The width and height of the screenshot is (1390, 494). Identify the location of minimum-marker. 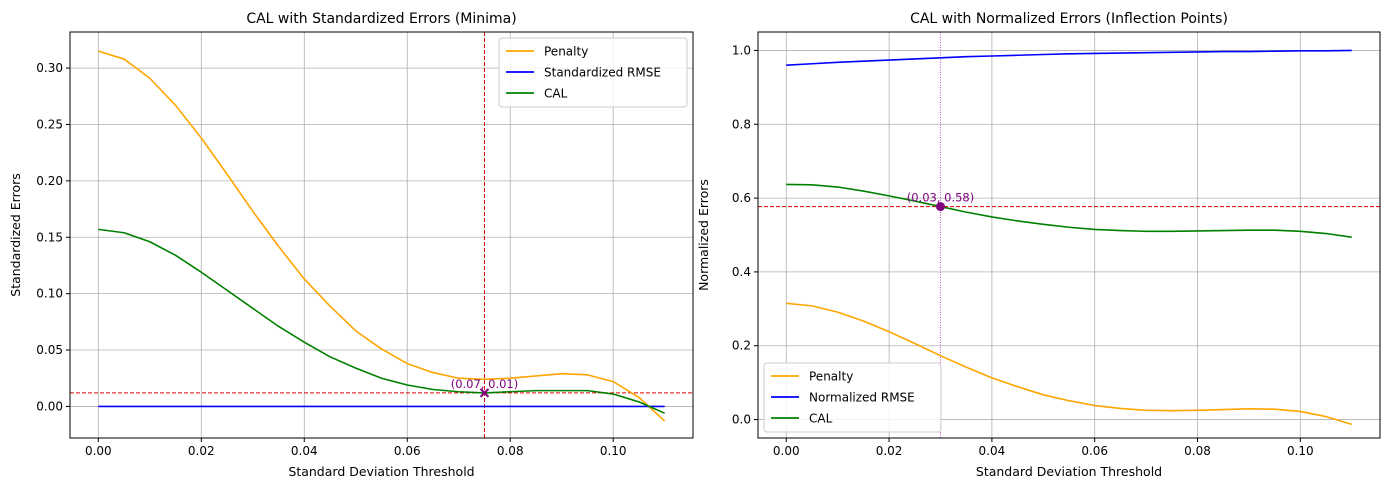
(484, 393).